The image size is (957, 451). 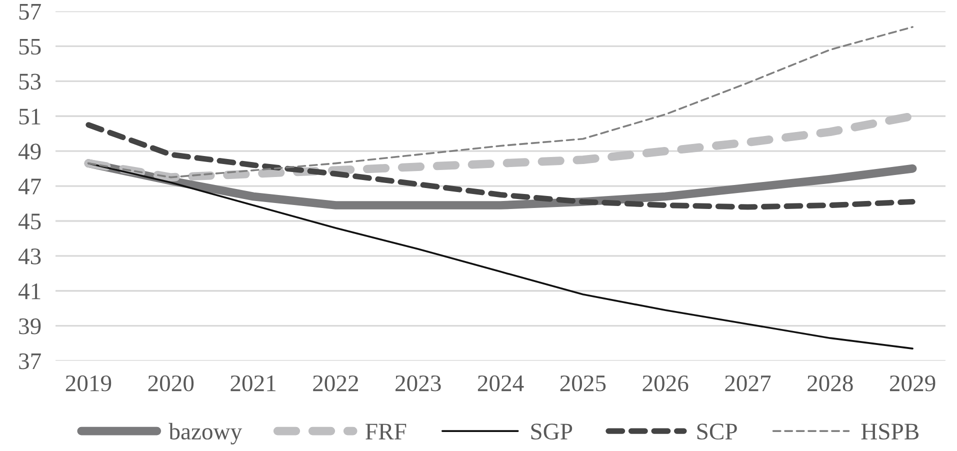 What do you see at coordinates (583, 383) in the screenshot?
I see `x-tick-label: 2025` at bounding box center [583, 383].